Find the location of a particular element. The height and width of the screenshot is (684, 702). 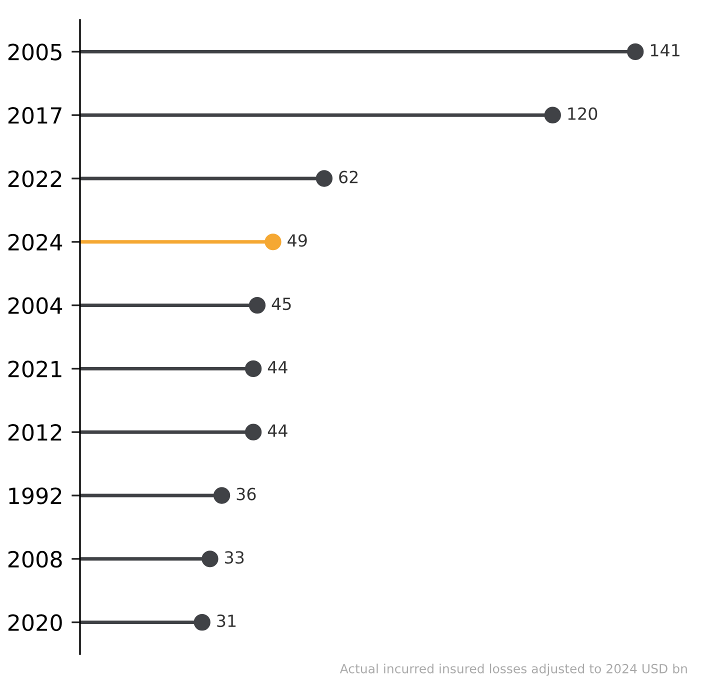

data-label: 33 is located at coordinates (234, 557).